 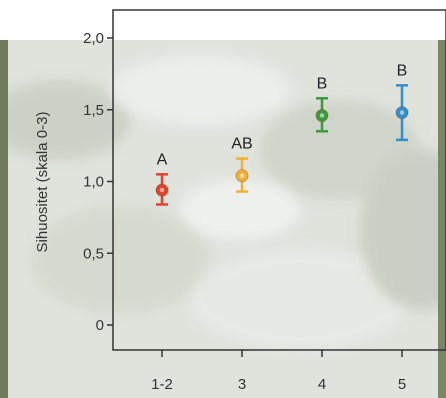 I want to click on y-tick-label: 2,0, so click(x=93, y=38).